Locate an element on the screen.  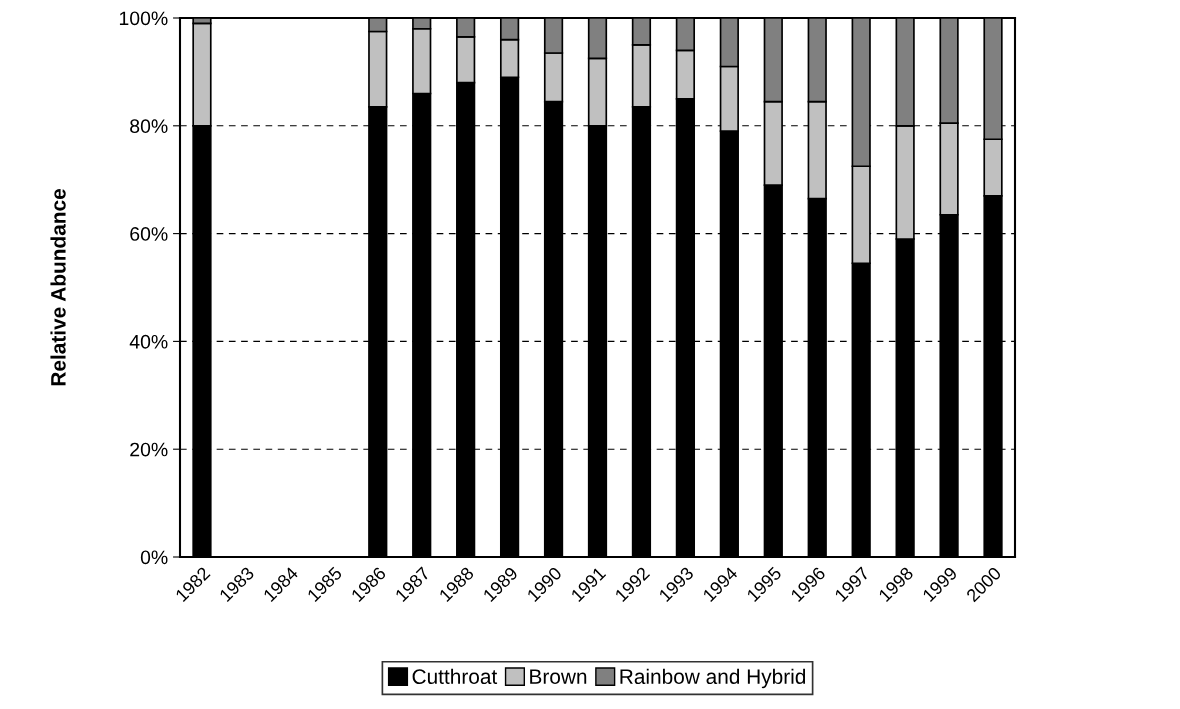
y-tick-label: 100% is located at coordinates (143, 18).